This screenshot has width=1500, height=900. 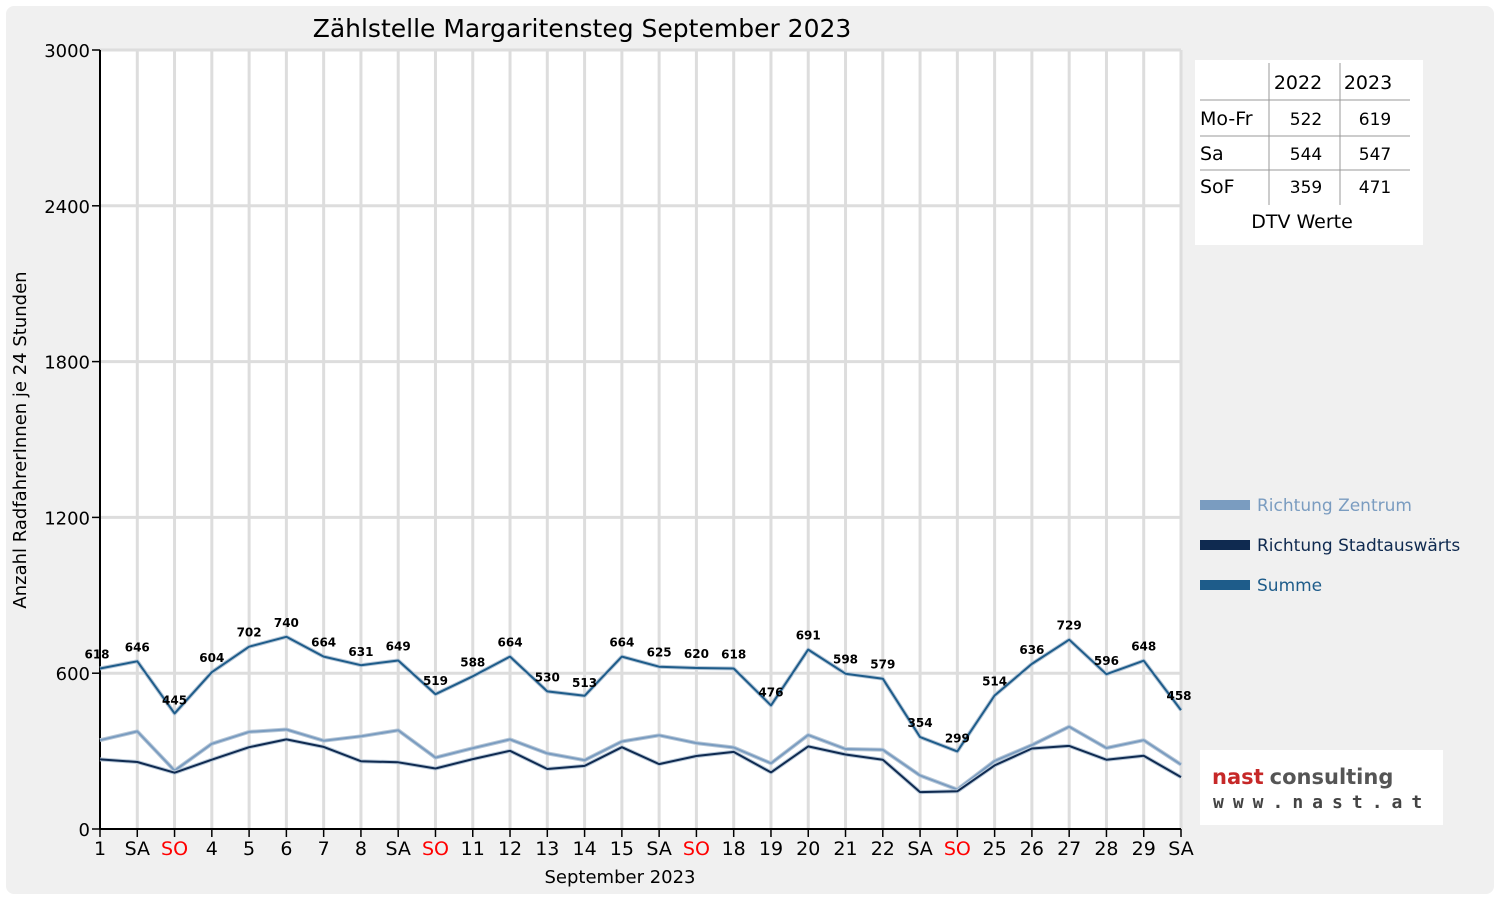 What do you see at coordinates (1289, 586) in the screenshot?
I see `legend-label: Summe` at bounding box center [1289, 586].